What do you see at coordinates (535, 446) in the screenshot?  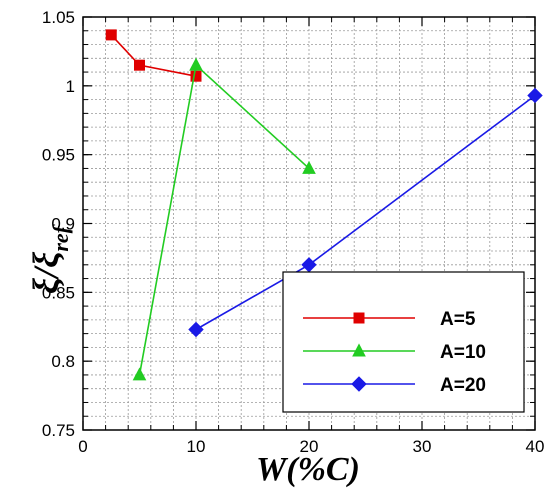 I see `x-tick-label: 40` at bounding box center [535, 446].